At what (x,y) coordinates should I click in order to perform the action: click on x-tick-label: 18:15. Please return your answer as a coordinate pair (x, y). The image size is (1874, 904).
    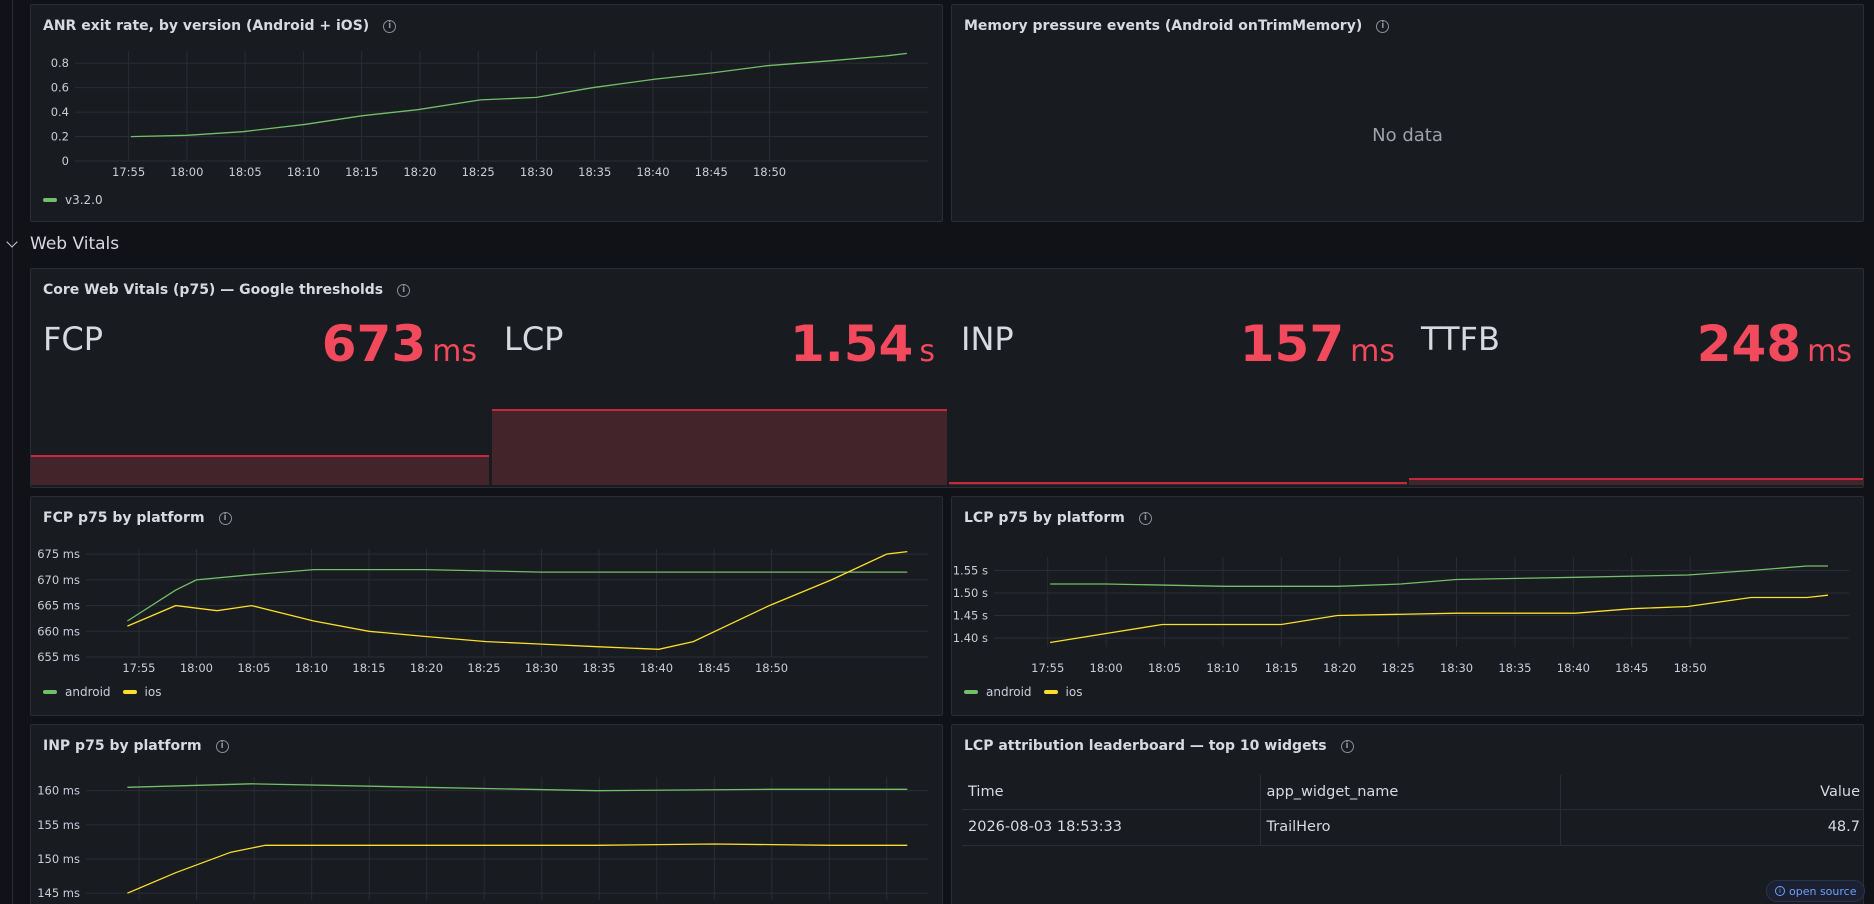
    Looking at the image, I should click on (361, 172).